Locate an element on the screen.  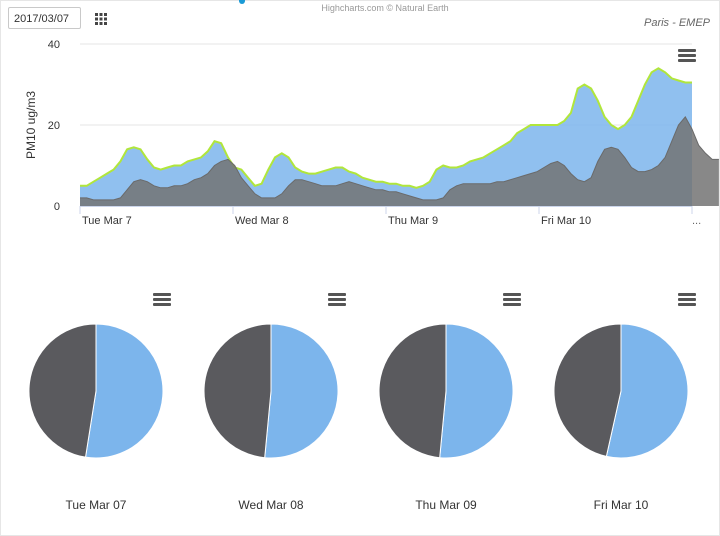
area-series-dark is located at coordinates (399, 161).